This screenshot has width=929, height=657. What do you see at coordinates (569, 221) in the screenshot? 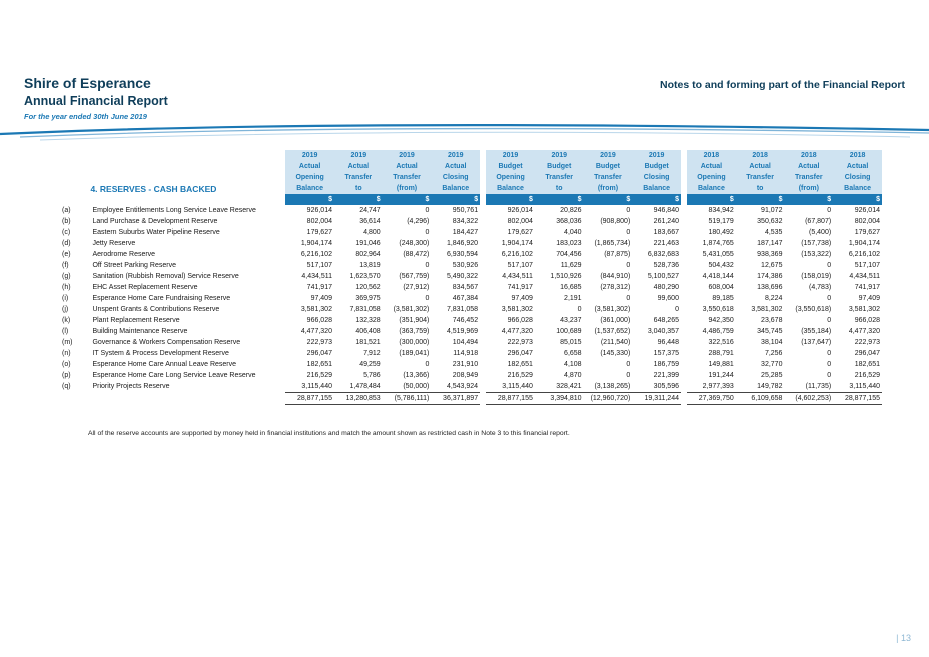
I see `value-cell: 368,036` at bounding box center [569, 221].